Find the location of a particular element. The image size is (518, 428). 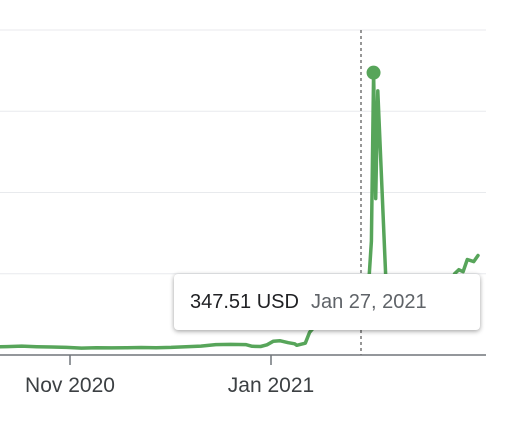

tooltip-price: 347.51 USD is located at coordinates (244, 301).